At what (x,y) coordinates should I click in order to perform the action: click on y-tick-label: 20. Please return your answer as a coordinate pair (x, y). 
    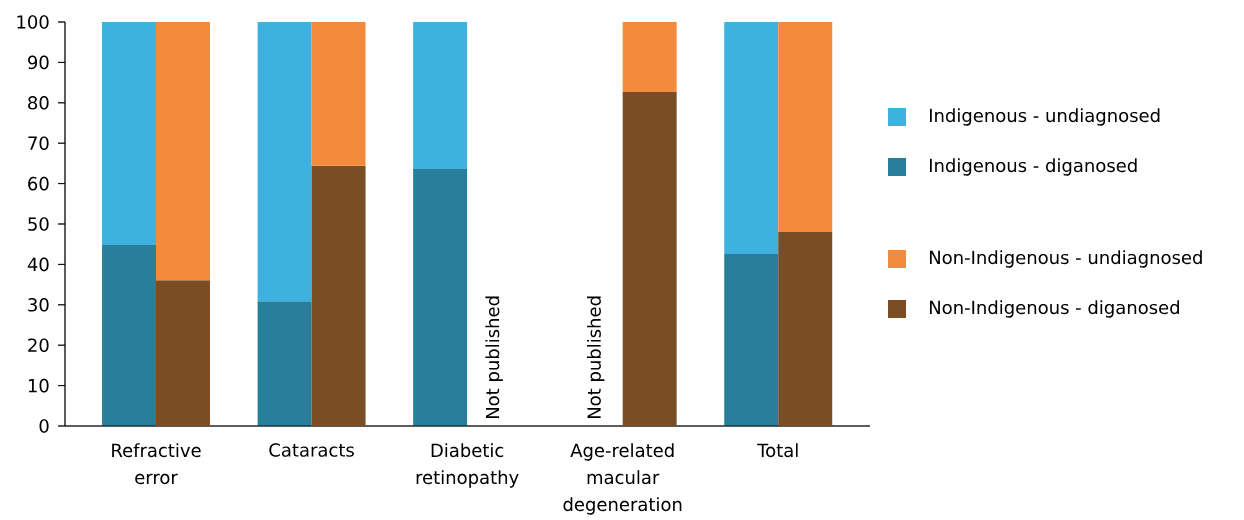
    Looking at the image, I should click on (38, 345).